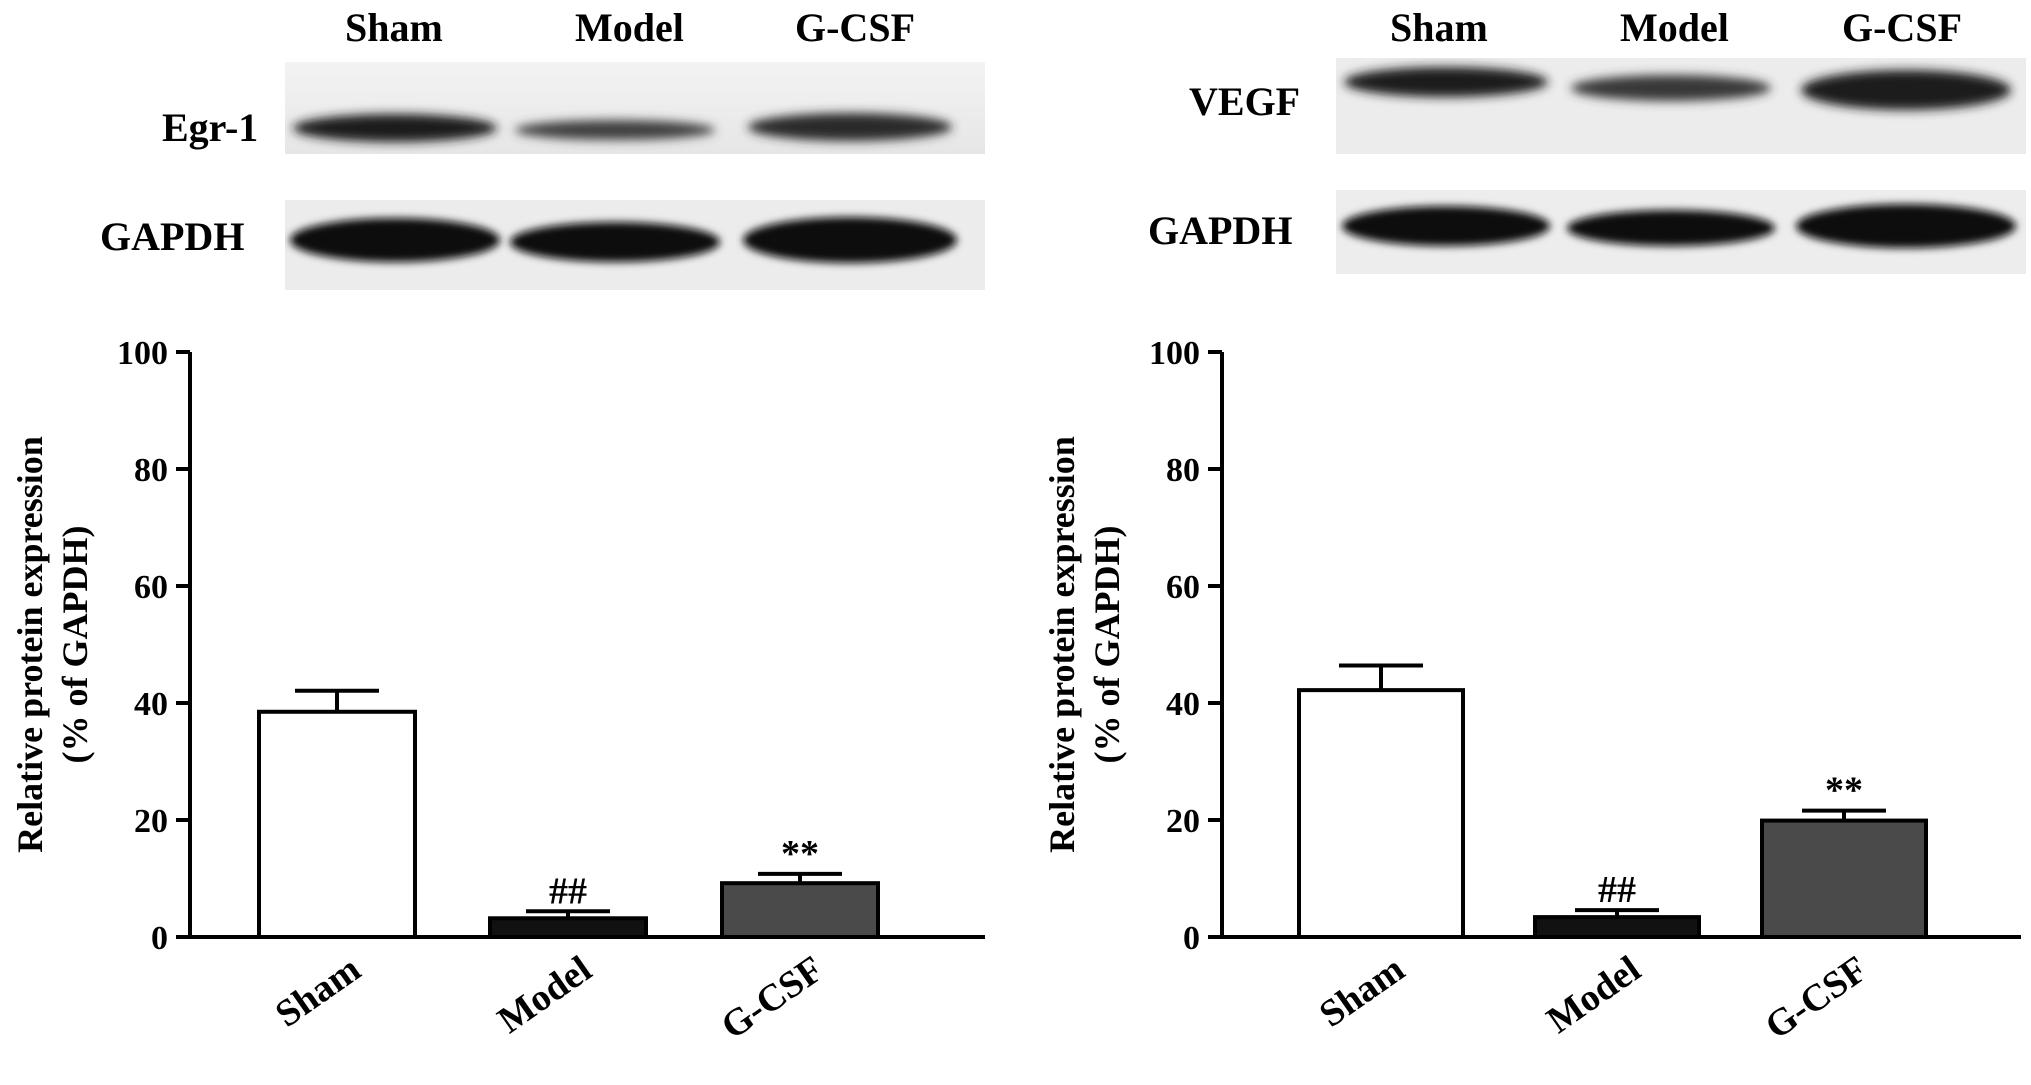  What do you see at coordinates (1681, 232) in the screenshot?
I see `western-blot-gapdh-right` at bounding box center [1681, 232].